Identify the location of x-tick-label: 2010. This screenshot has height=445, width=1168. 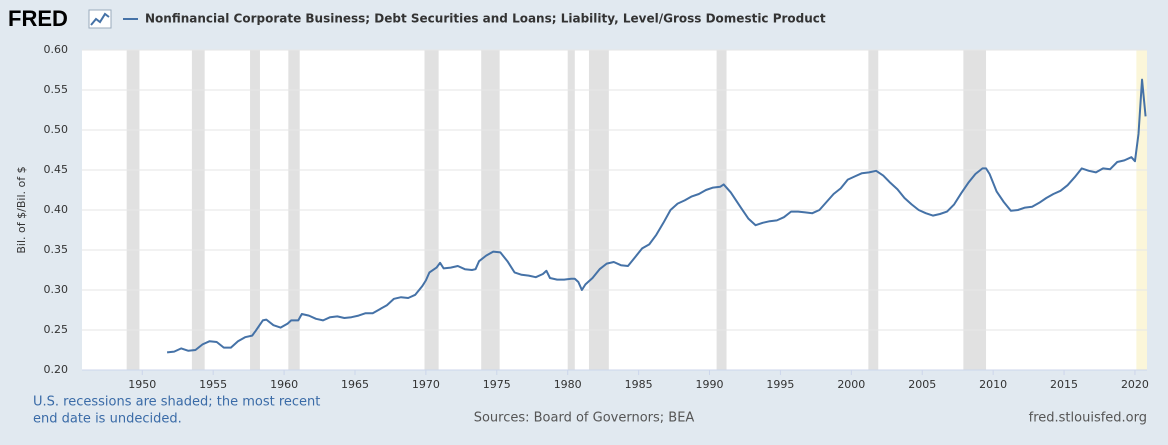
(993, 384).